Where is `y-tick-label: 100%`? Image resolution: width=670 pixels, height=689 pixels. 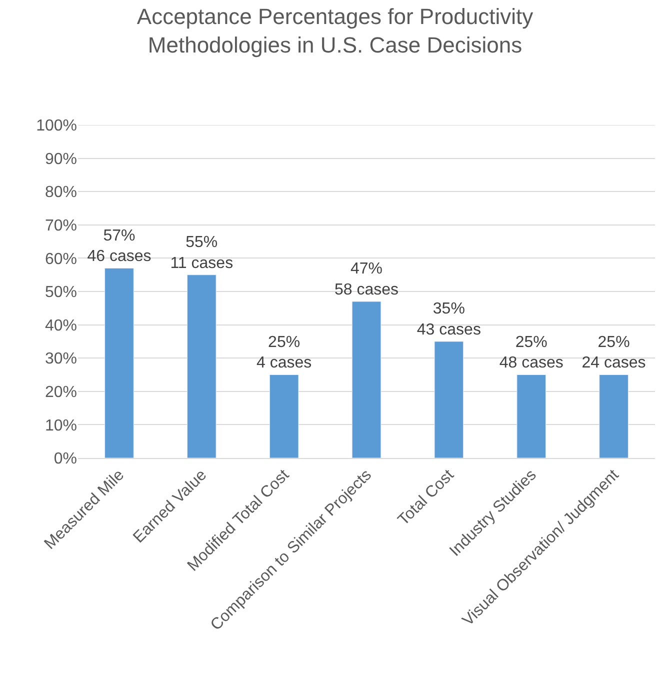
y-tick-label: 100% is located at coordinates (56, 126).